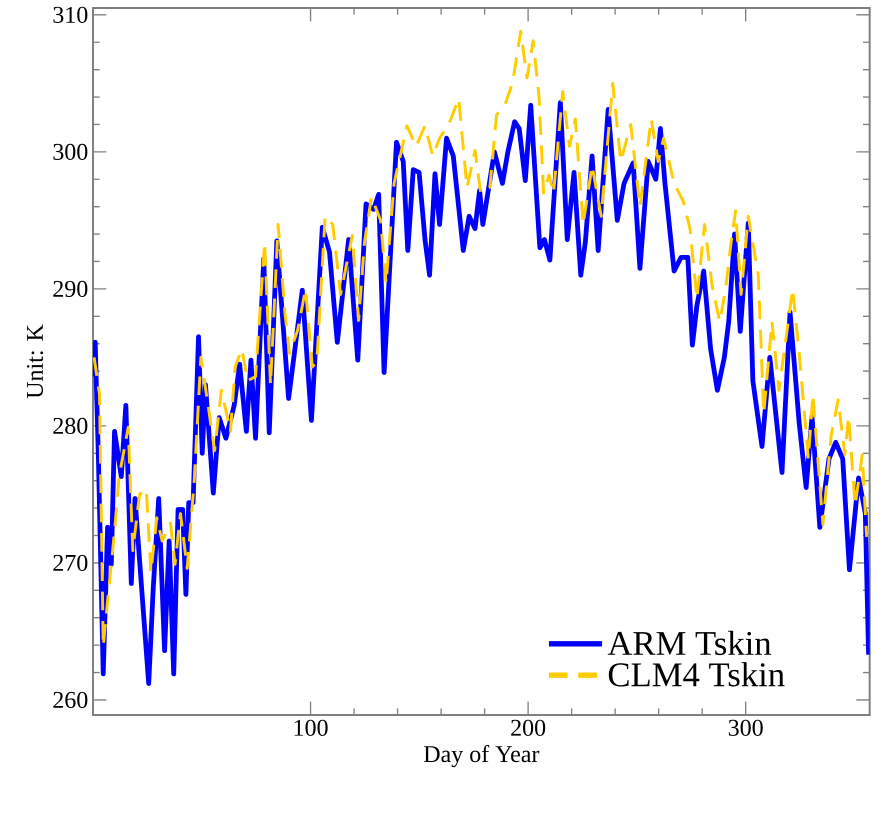 The height and width of the screenshot is (826, 875). Describe the element at coordinates (690, 643) in the screenshot. I see `legend-label: ARM Tskin` at that location.